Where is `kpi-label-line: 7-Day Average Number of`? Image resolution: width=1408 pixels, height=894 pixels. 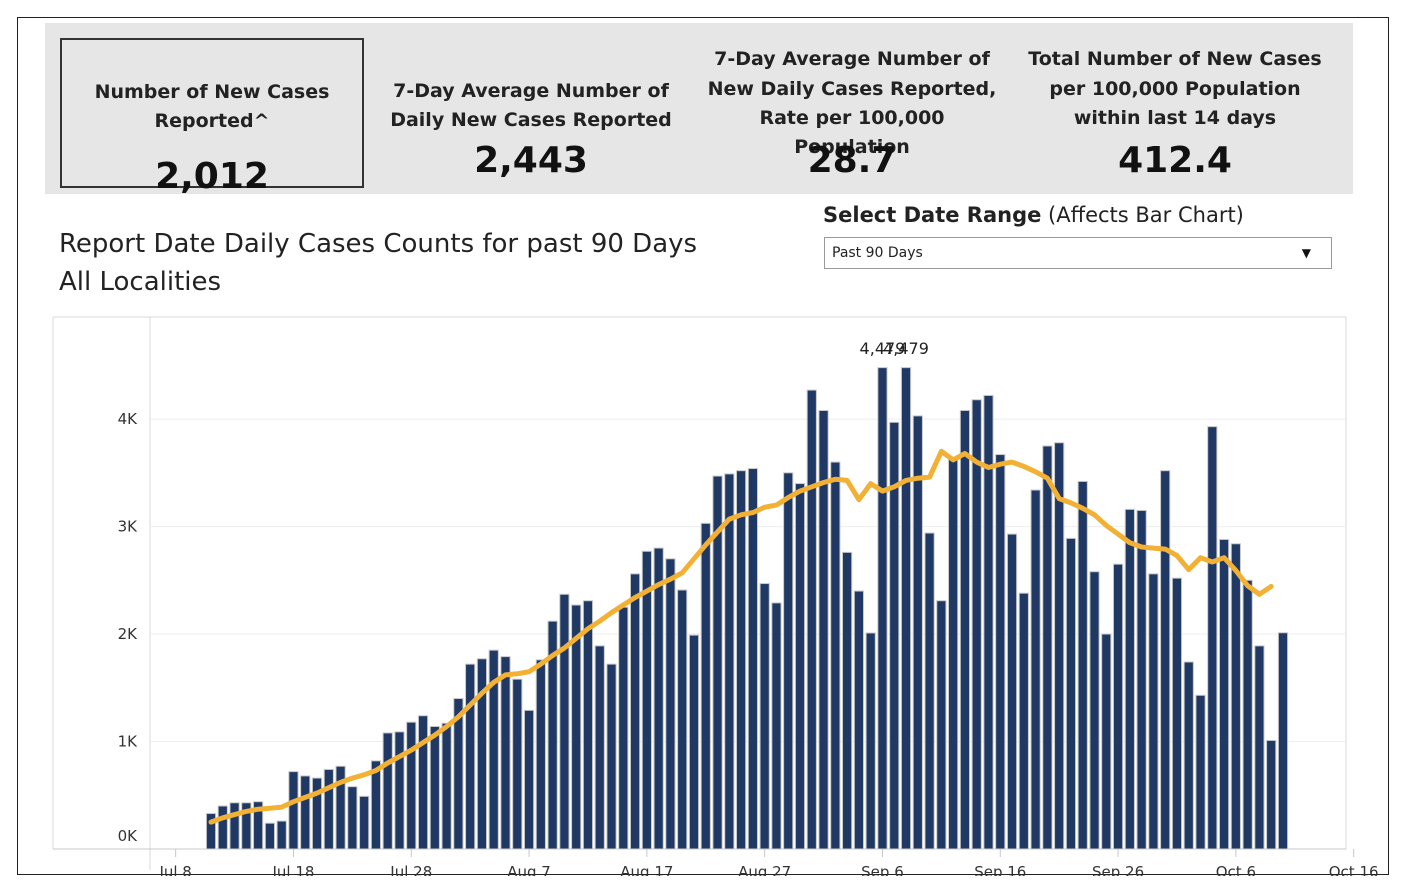
kpi-label-line: 7-Day Average Number of is located at coordinates (531, 91).